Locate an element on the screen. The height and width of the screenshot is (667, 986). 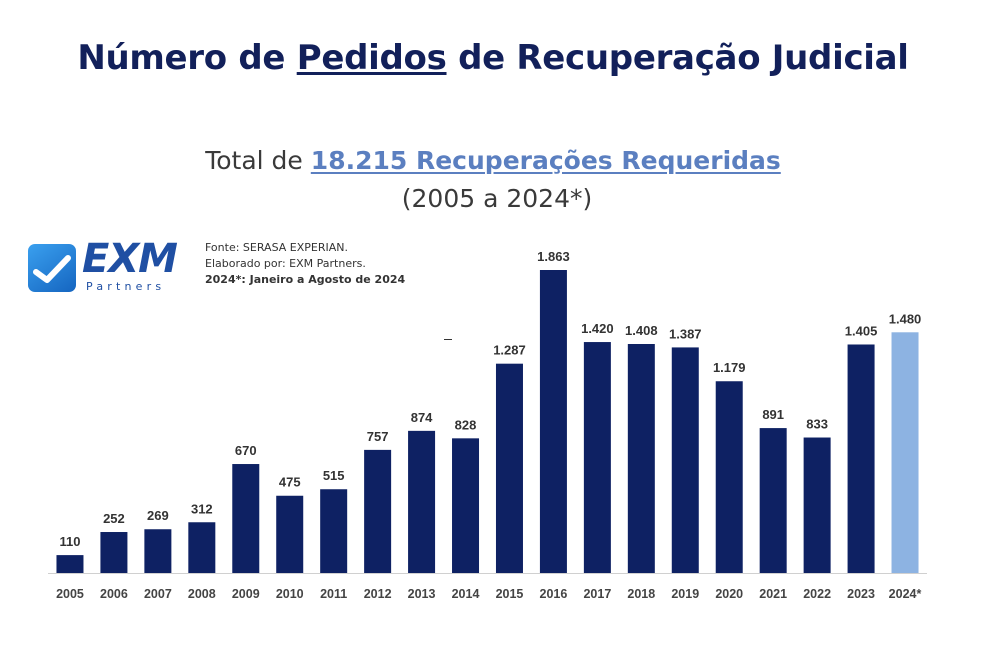
bar-2024-partial is located at coordinates (905, 452).